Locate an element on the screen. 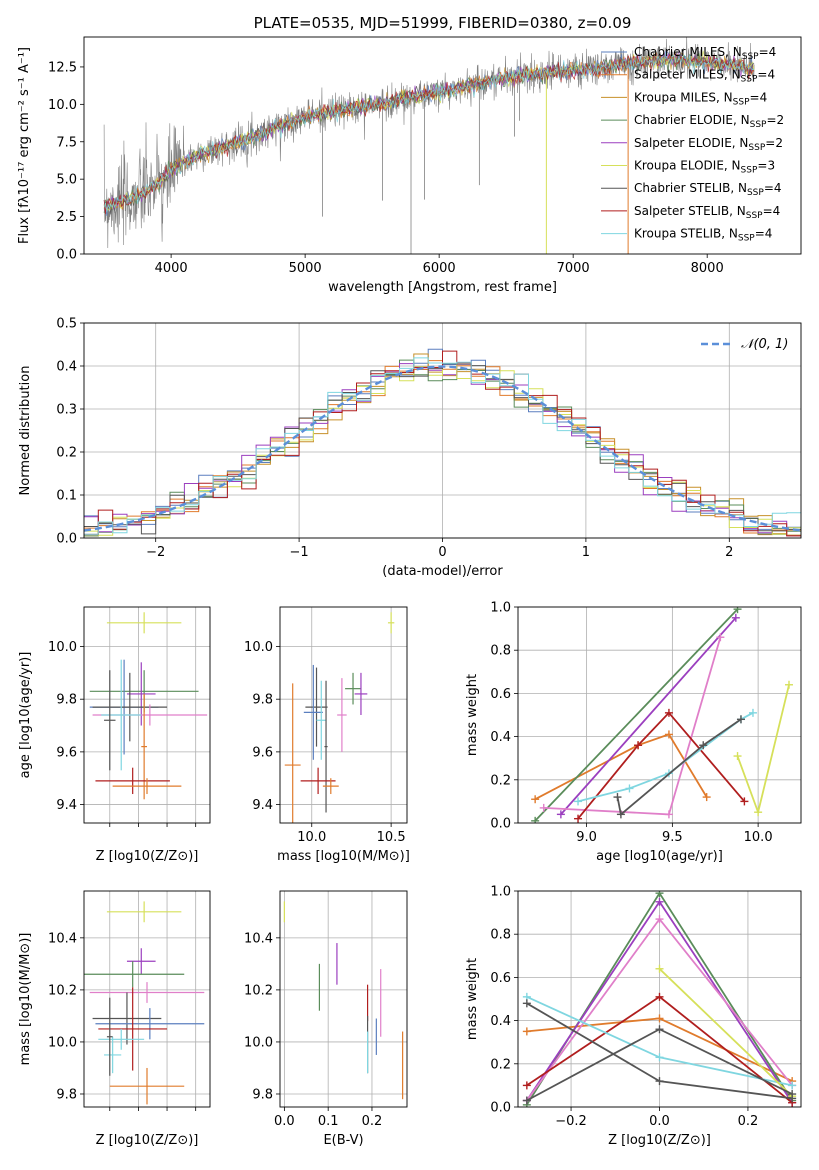 The height and width of the screenshot is (1170, 819). legend-entry: Chabrier ELODIE, NSSP=2 is located at coordinates (709, 121).